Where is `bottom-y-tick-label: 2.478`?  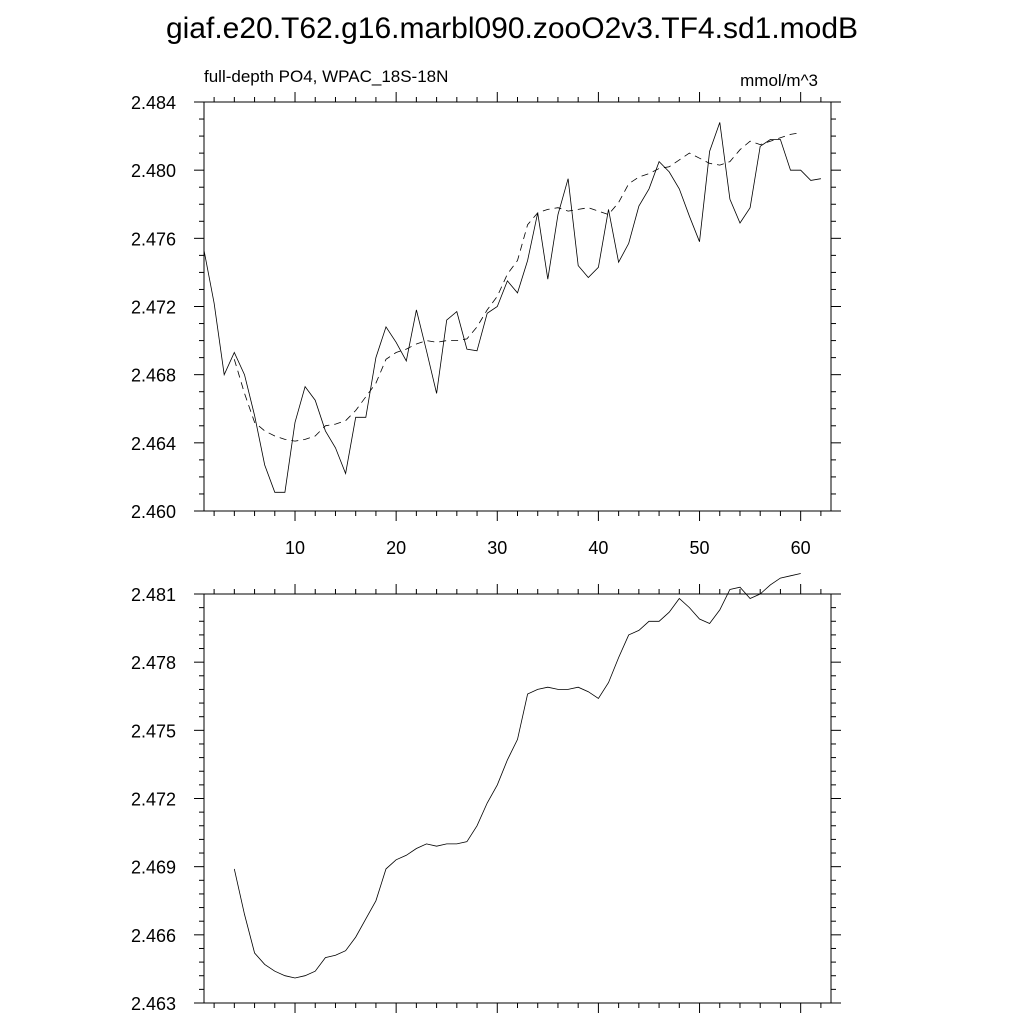 bottom-y-tick-label: 2.478 is located at coordinates (153, 663).